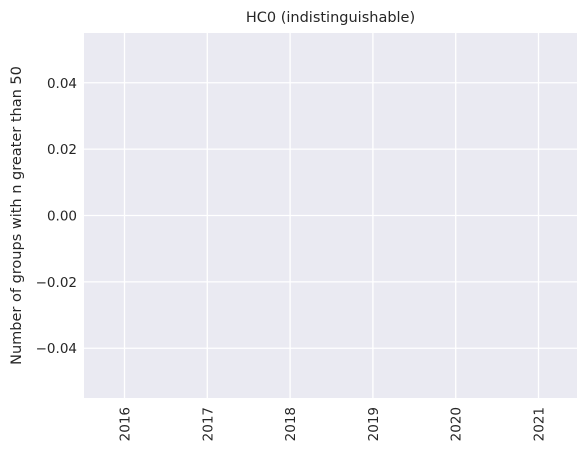 This screenshot has width=588, height=457. I want to click on y-axis: 0.04 0.02 0.00 −0.02 −0.04, so click(56, 216).